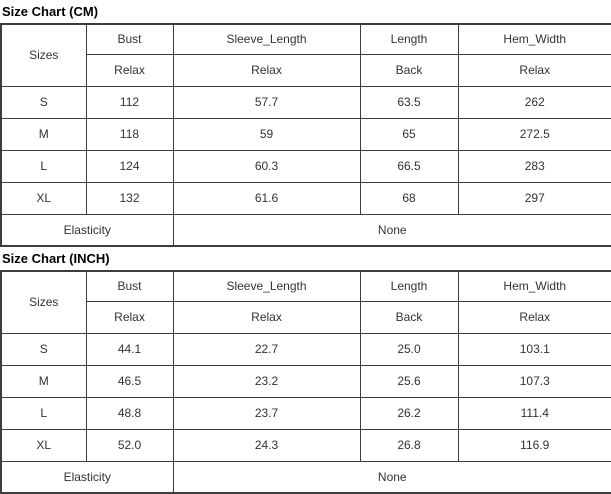 This screenshot has height=494, width=611. What do you see at coordinates (534, 102) in the screenshot?
I see `value-cell: 262` at bounding box center [534, 102].